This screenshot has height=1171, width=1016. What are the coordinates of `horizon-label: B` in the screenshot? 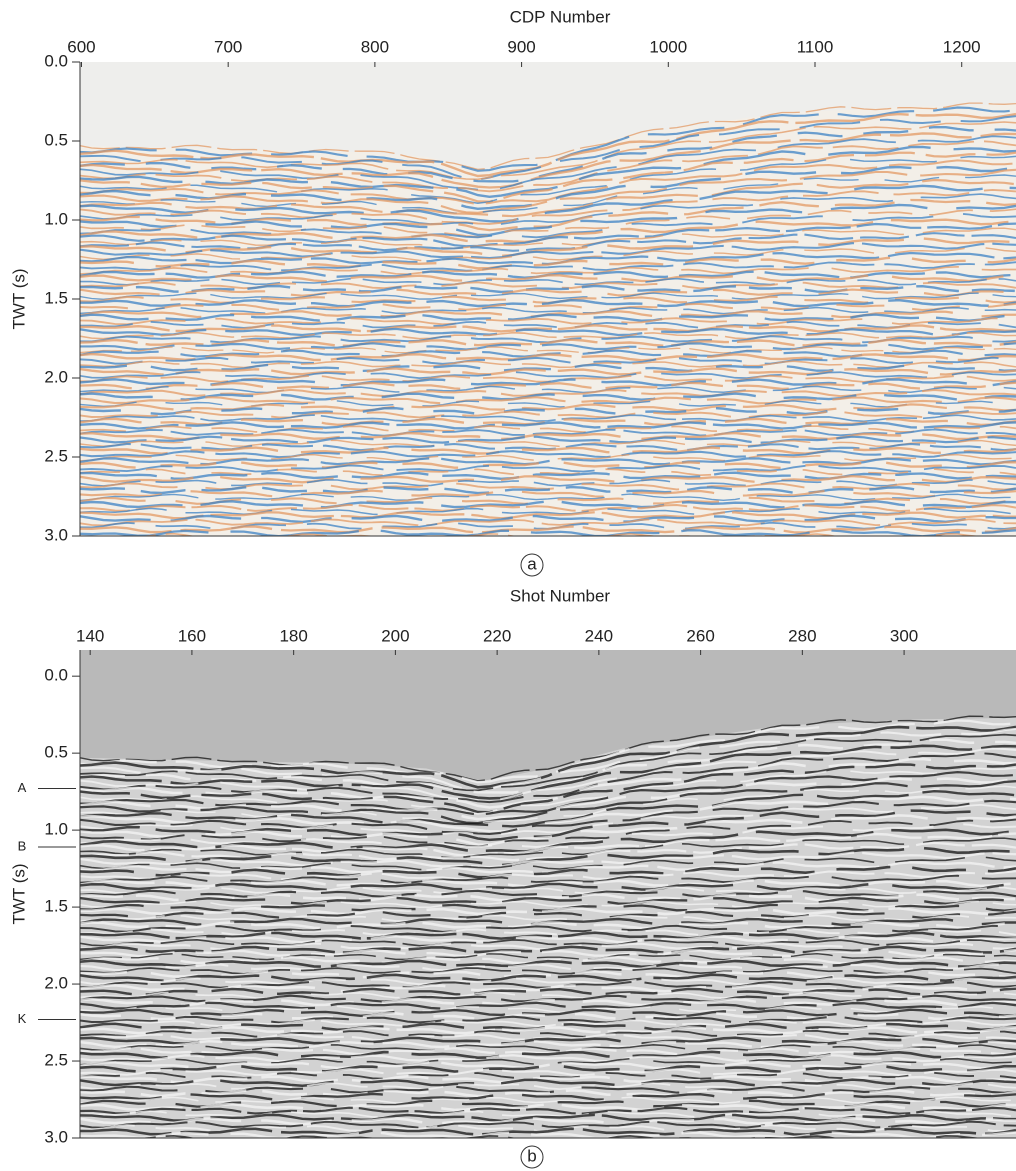 It's located at (22, 845).